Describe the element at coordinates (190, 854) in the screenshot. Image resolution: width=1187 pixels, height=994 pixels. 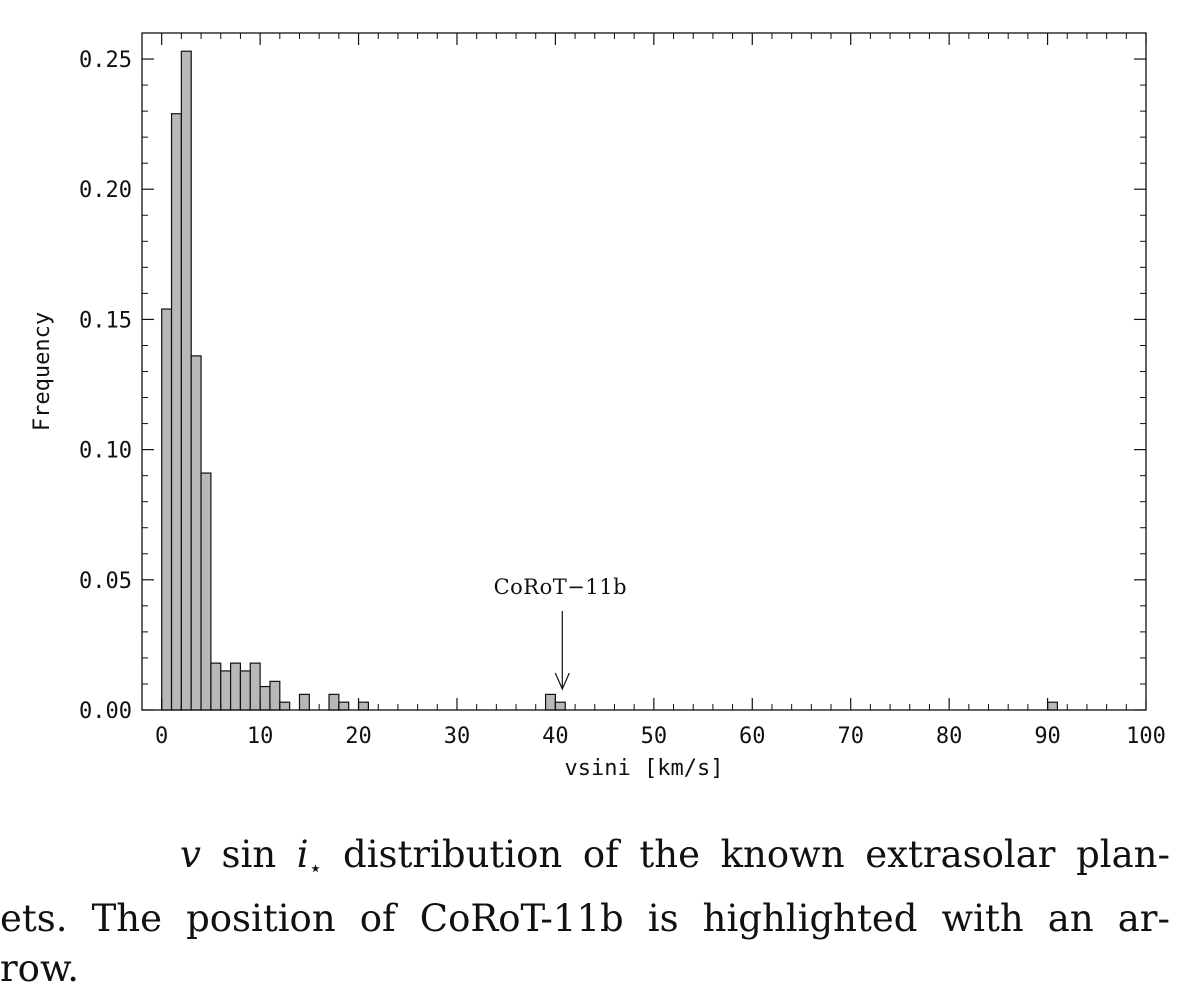
I see `caption-math-v: v` at that location.